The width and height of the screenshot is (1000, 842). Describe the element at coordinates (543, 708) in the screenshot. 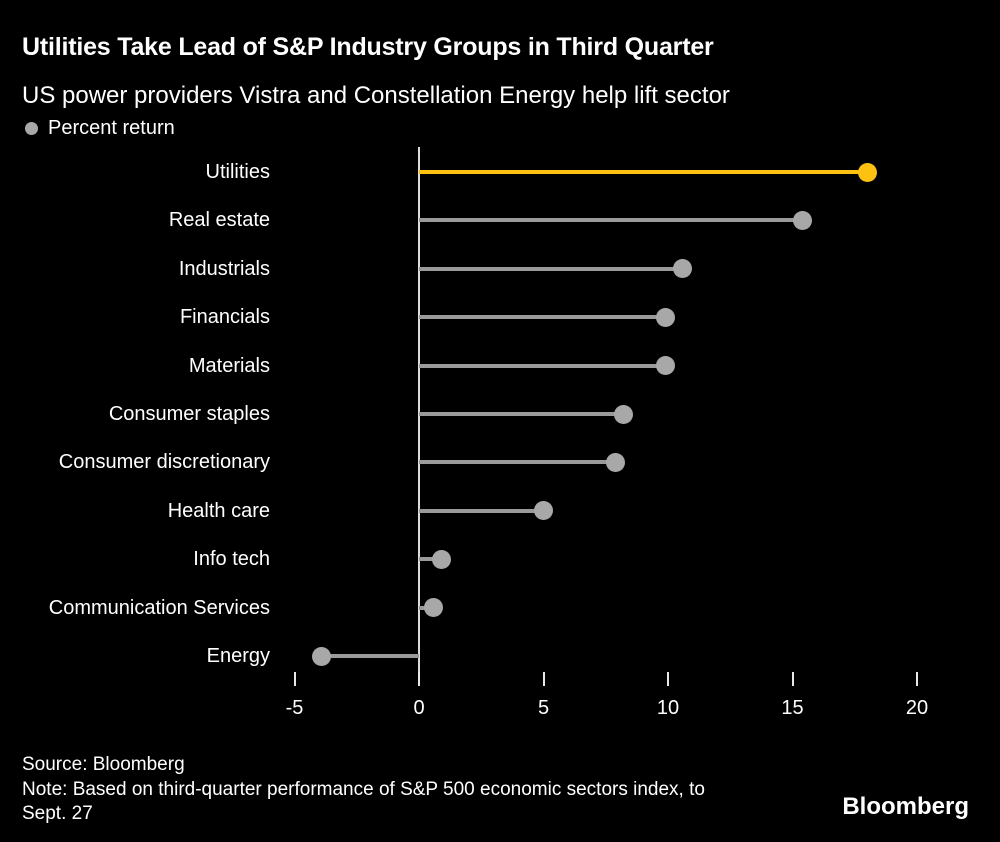

I see `x-tick-label: 5` at that location.